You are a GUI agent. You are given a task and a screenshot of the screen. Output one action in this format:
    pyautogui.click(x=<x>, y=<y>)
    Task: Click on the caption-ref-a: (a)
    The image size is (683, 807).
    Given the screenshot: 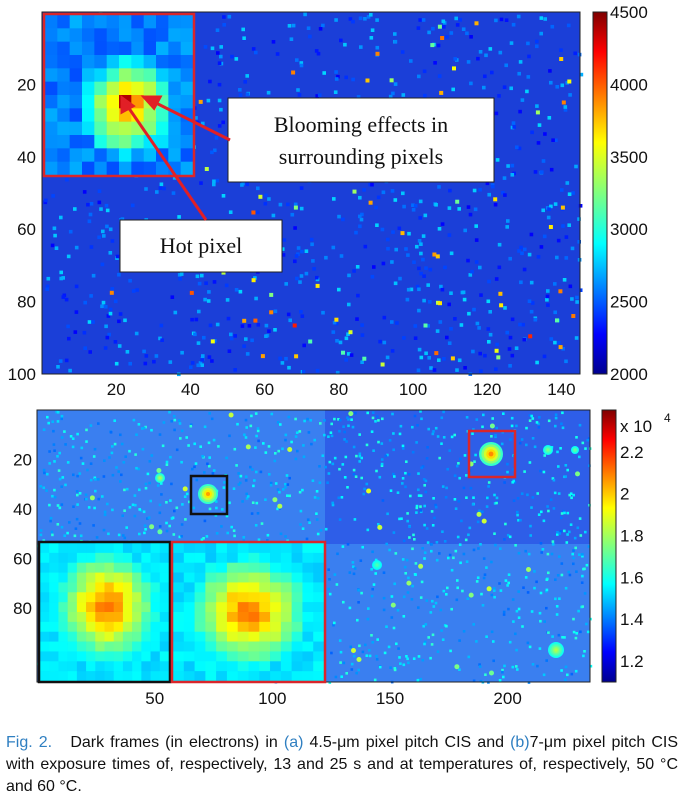 What is the action you would take?
    pyautogui.click(x=293, y=742)
    